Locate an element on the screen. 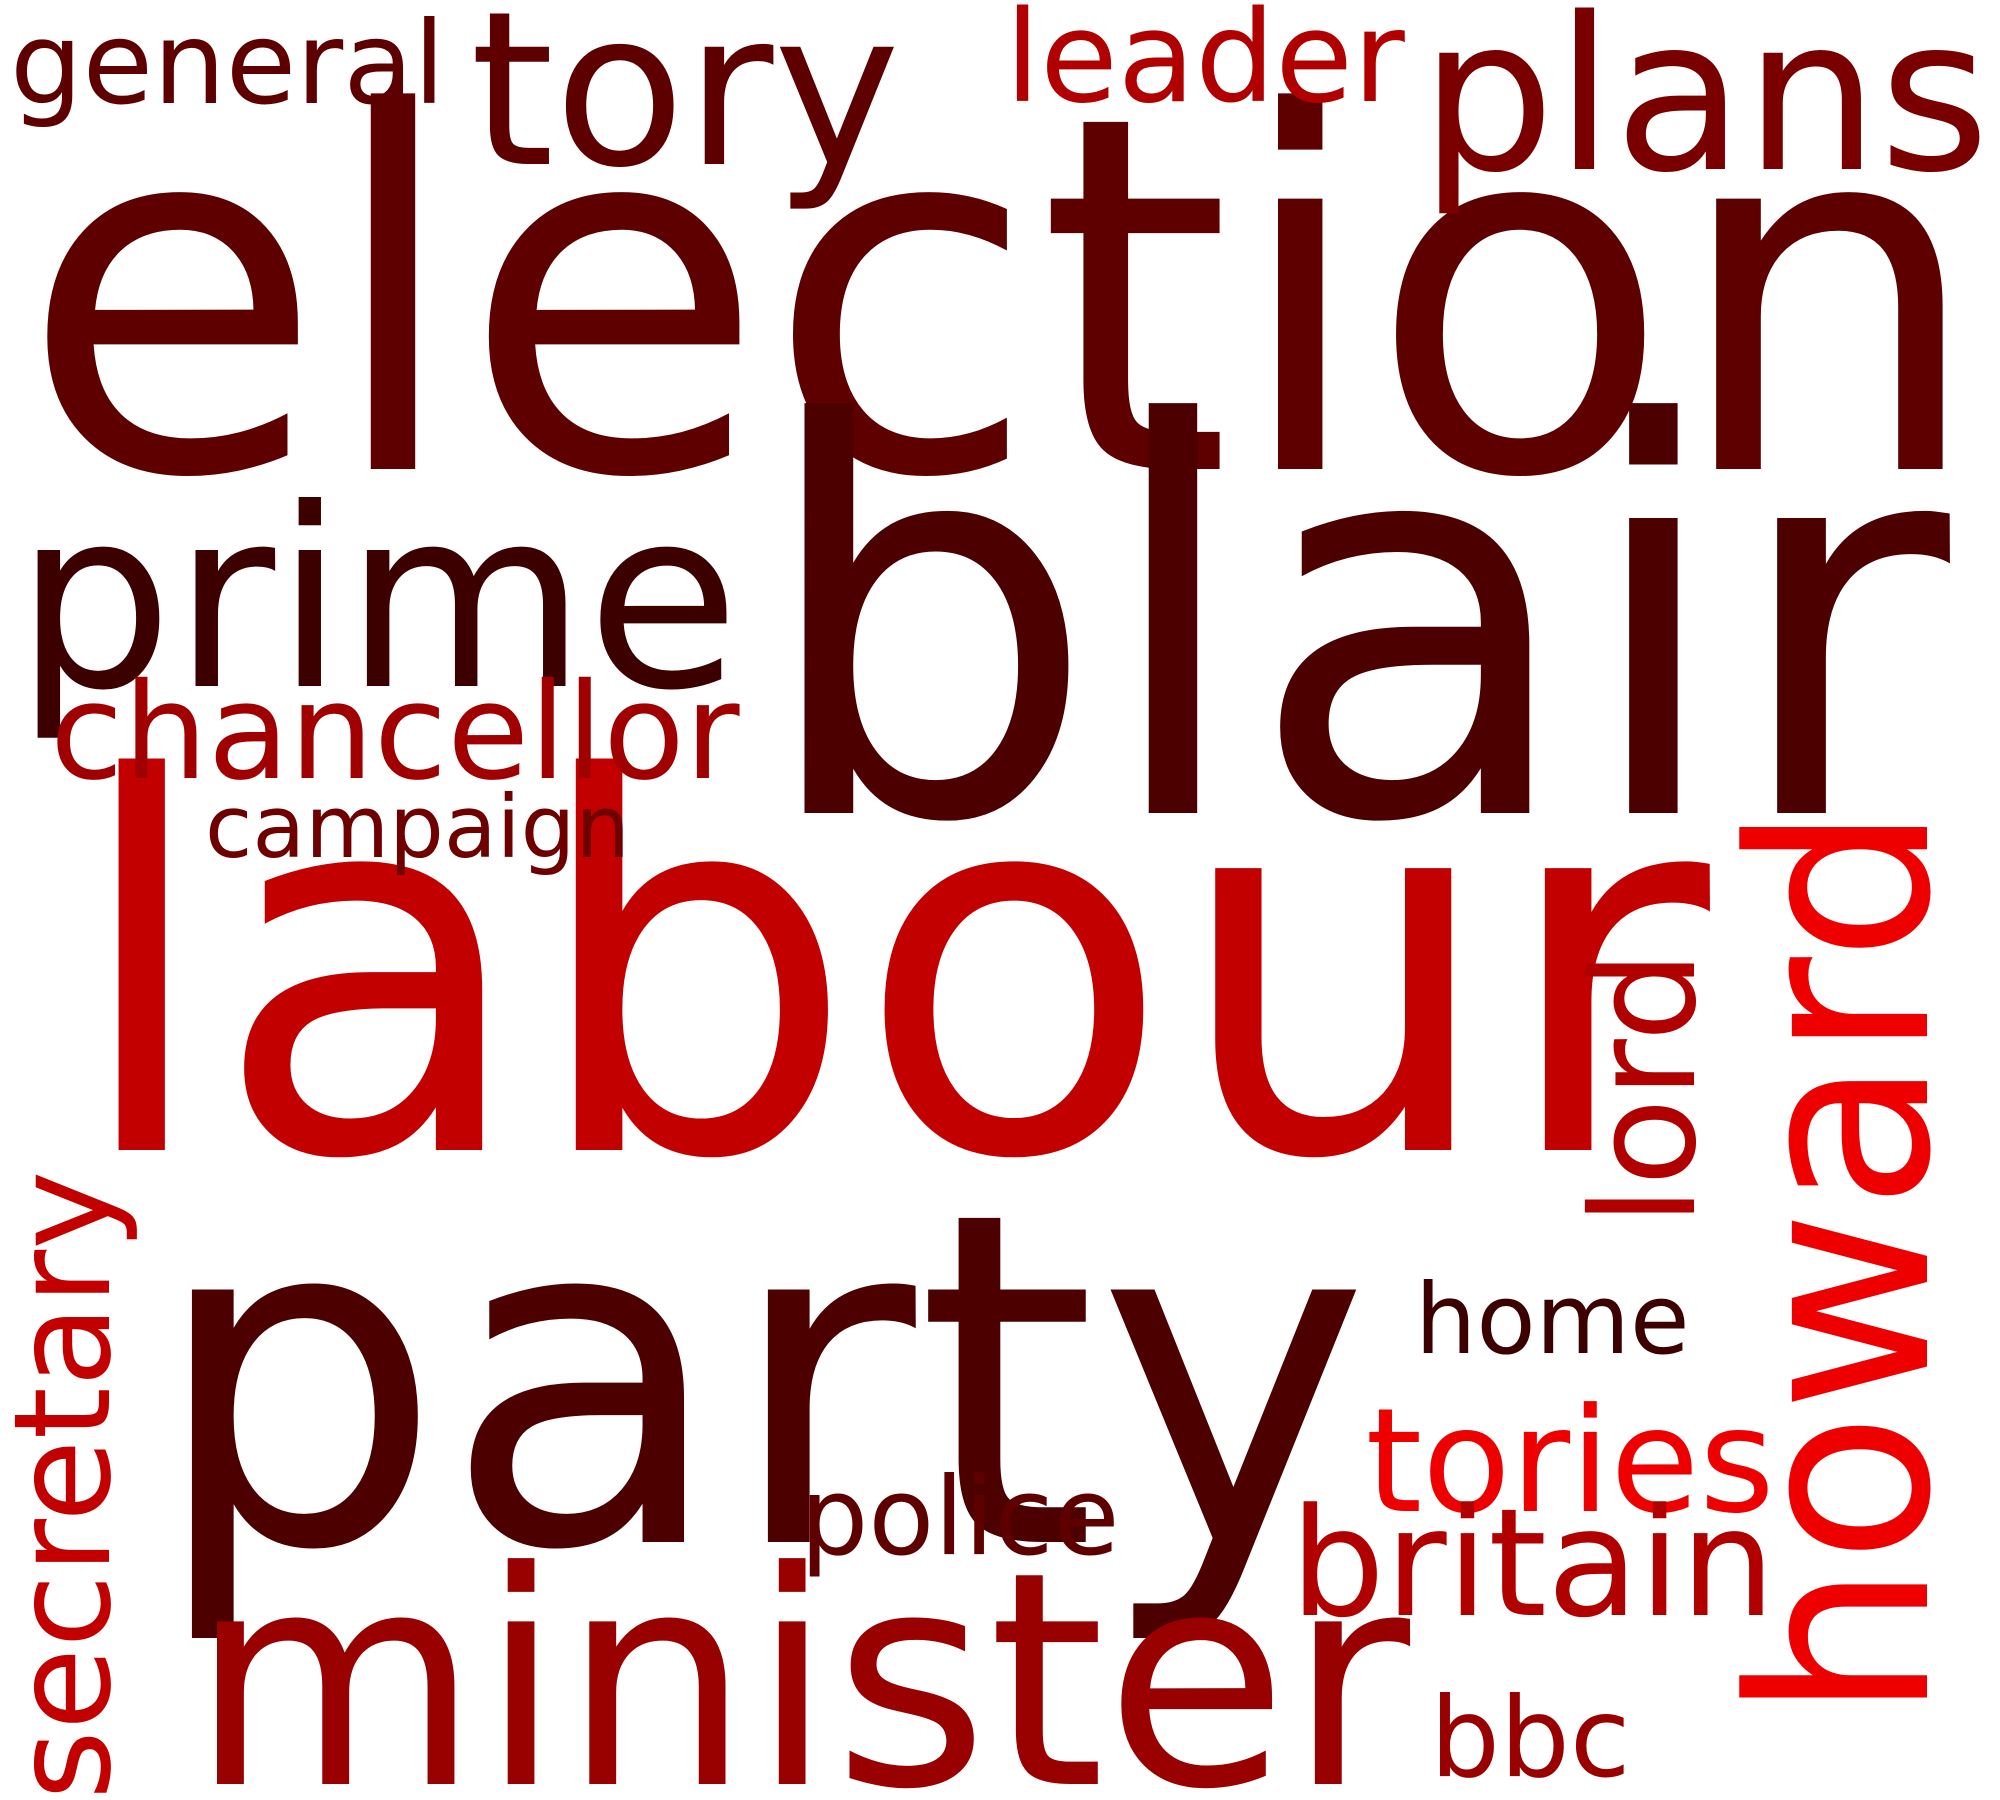 The image size is (2000, 1800). word-tory: tory is located at coordinates (685, 107).